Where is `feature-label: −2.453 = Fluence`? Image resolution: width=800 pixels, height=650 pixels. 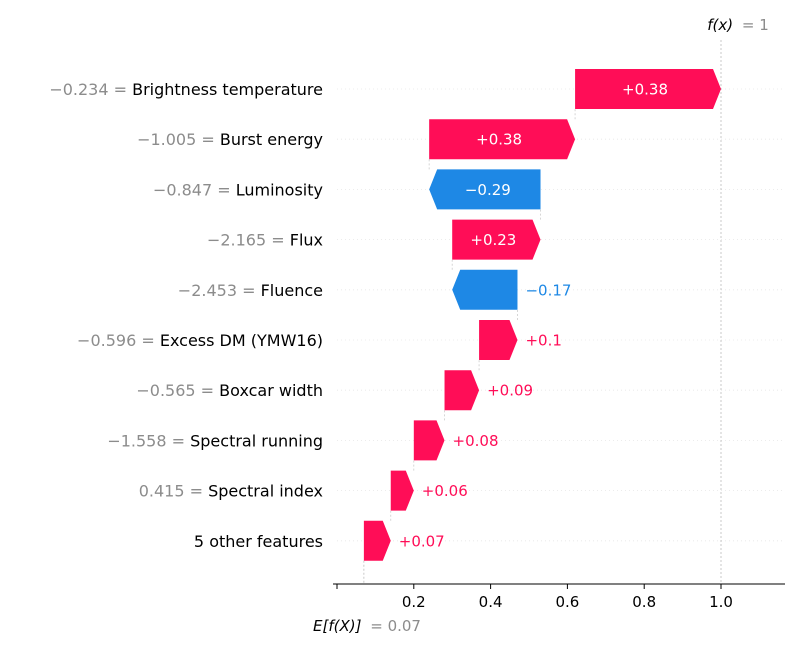 feature-label: −2.453 = Fluence is located at coordinates (250, 289).